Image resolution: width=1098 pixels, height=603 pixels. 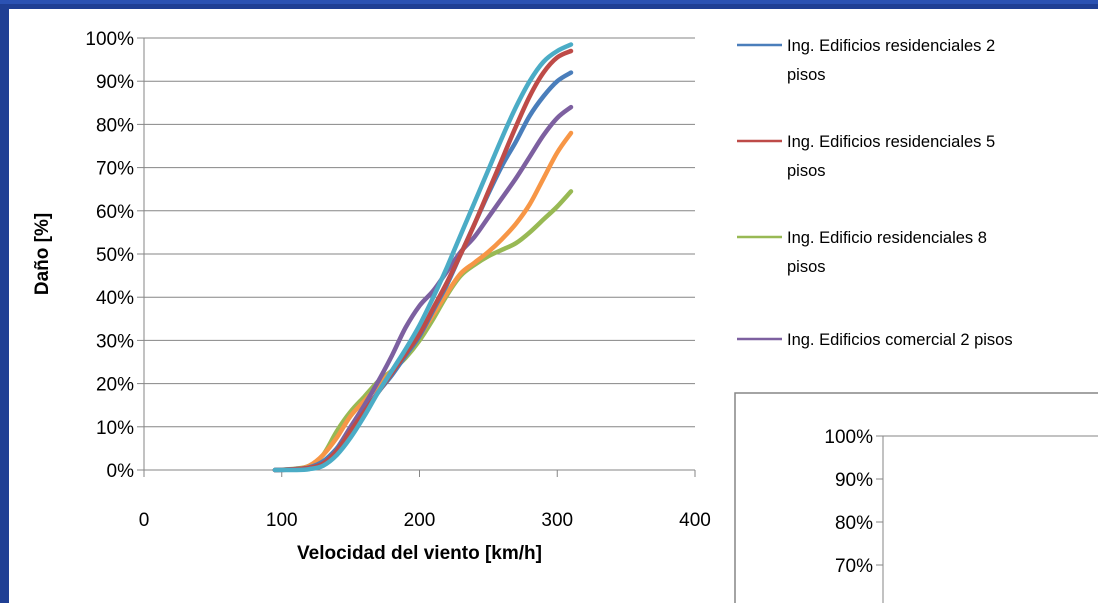 What do you see at coordinates (144, 520) in the screenshot?
I see `x-tick-label: 0` at bounding box center [144, 520].